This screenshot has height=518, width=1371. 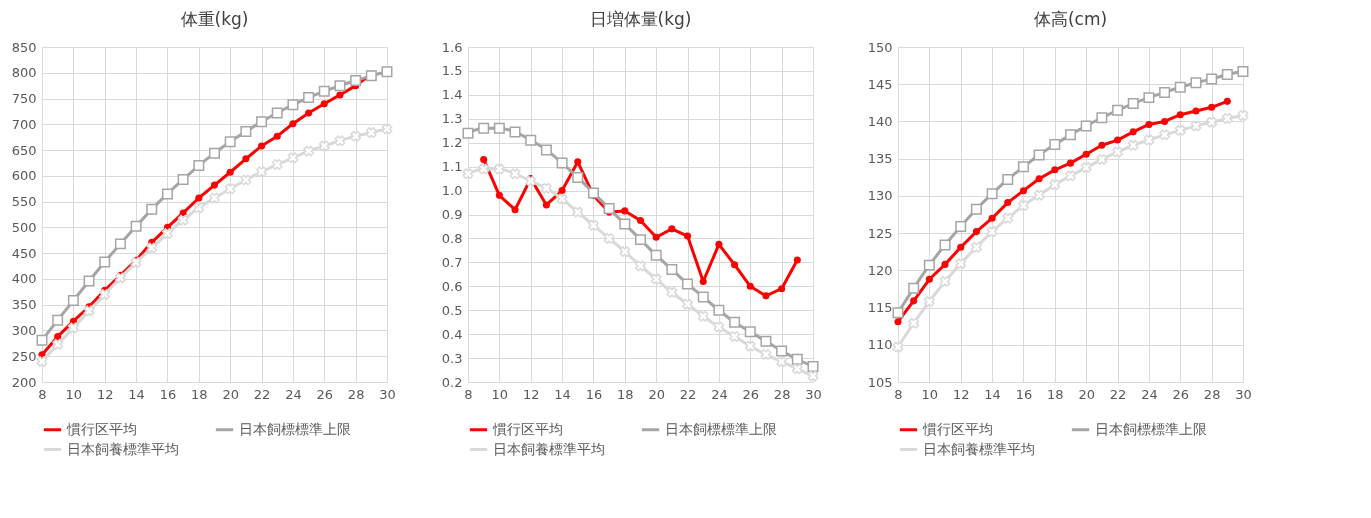 I want to click on y-tick-label: 130, so click(x=880, y=196).